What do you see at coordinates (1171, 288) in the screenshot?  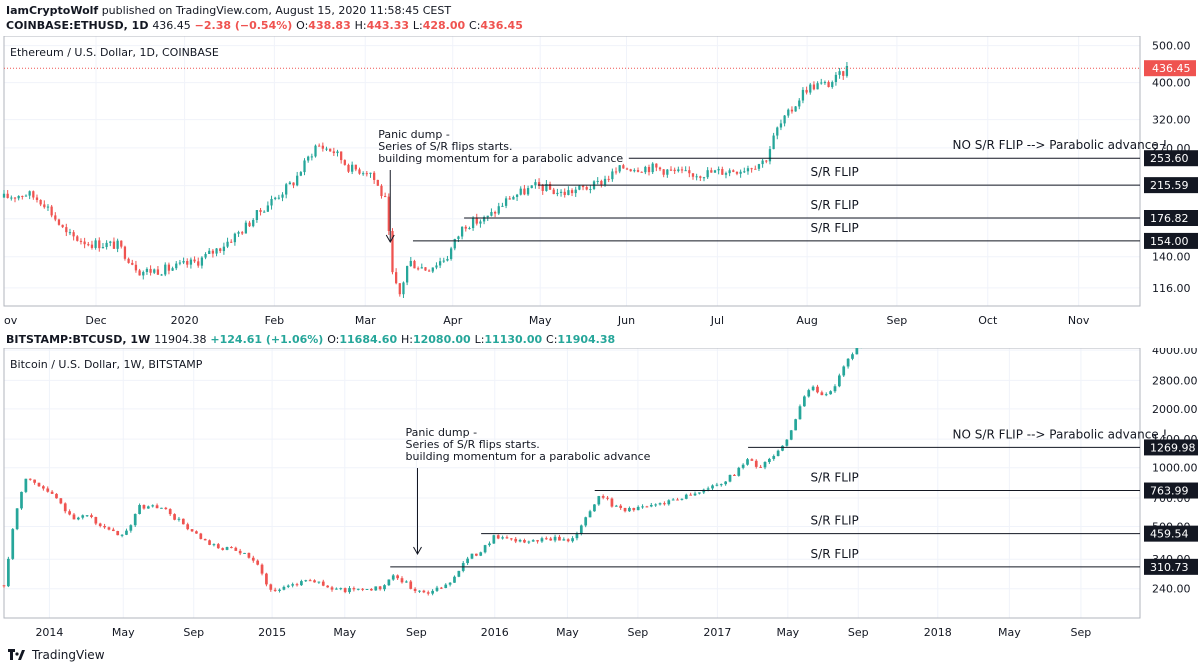 I see `y-tick-label: 116.00` at bounding box center [1171, 288].